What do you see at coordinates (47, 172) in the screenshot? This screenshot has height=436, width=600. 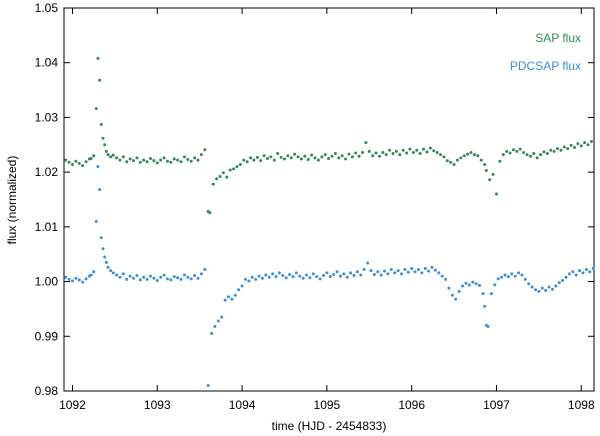 I see `y-tick-label: 1.02` at bounding box center [47, 172].